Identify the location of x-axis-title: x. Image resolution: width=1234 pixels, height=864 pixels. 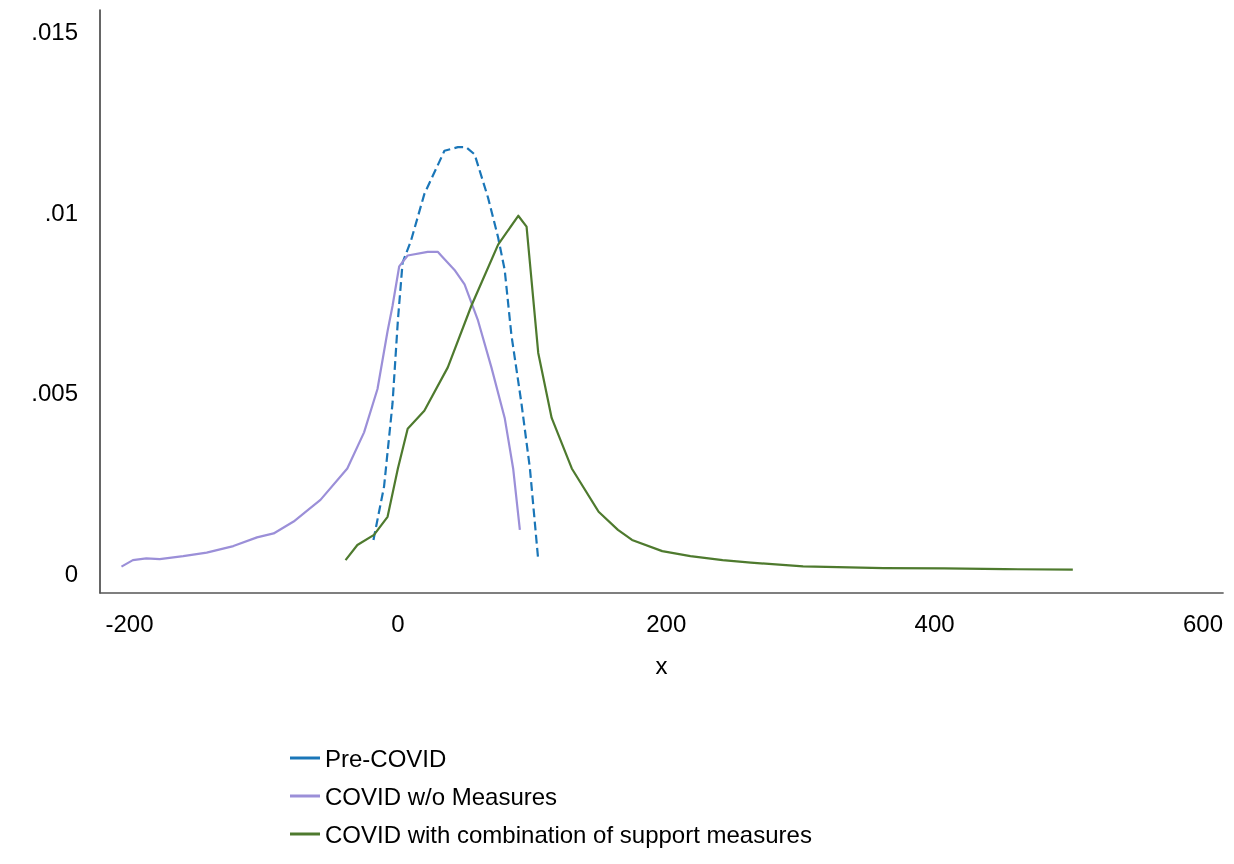
(661, 665).